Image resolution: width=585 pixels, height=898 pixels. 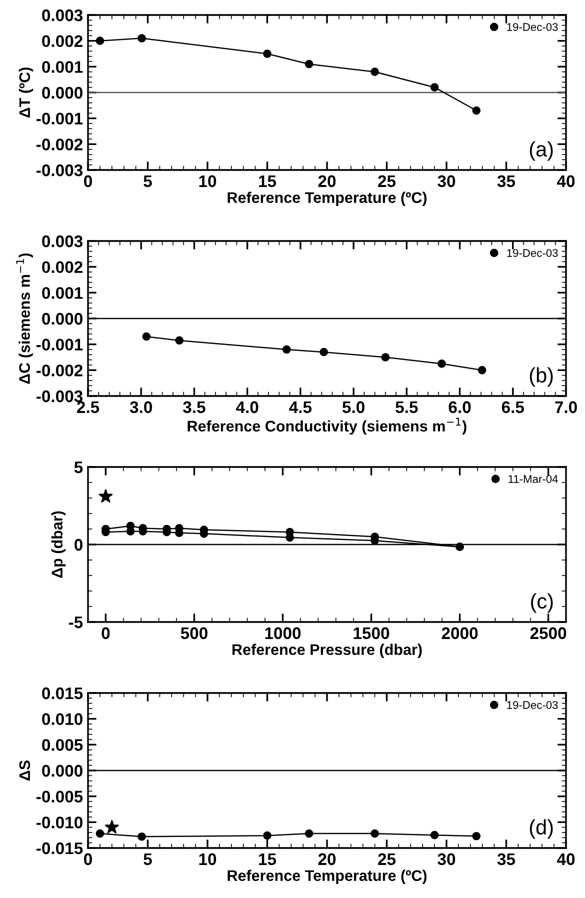 I want to click on x-tick-label: 1000, so click(x=283, y=633).